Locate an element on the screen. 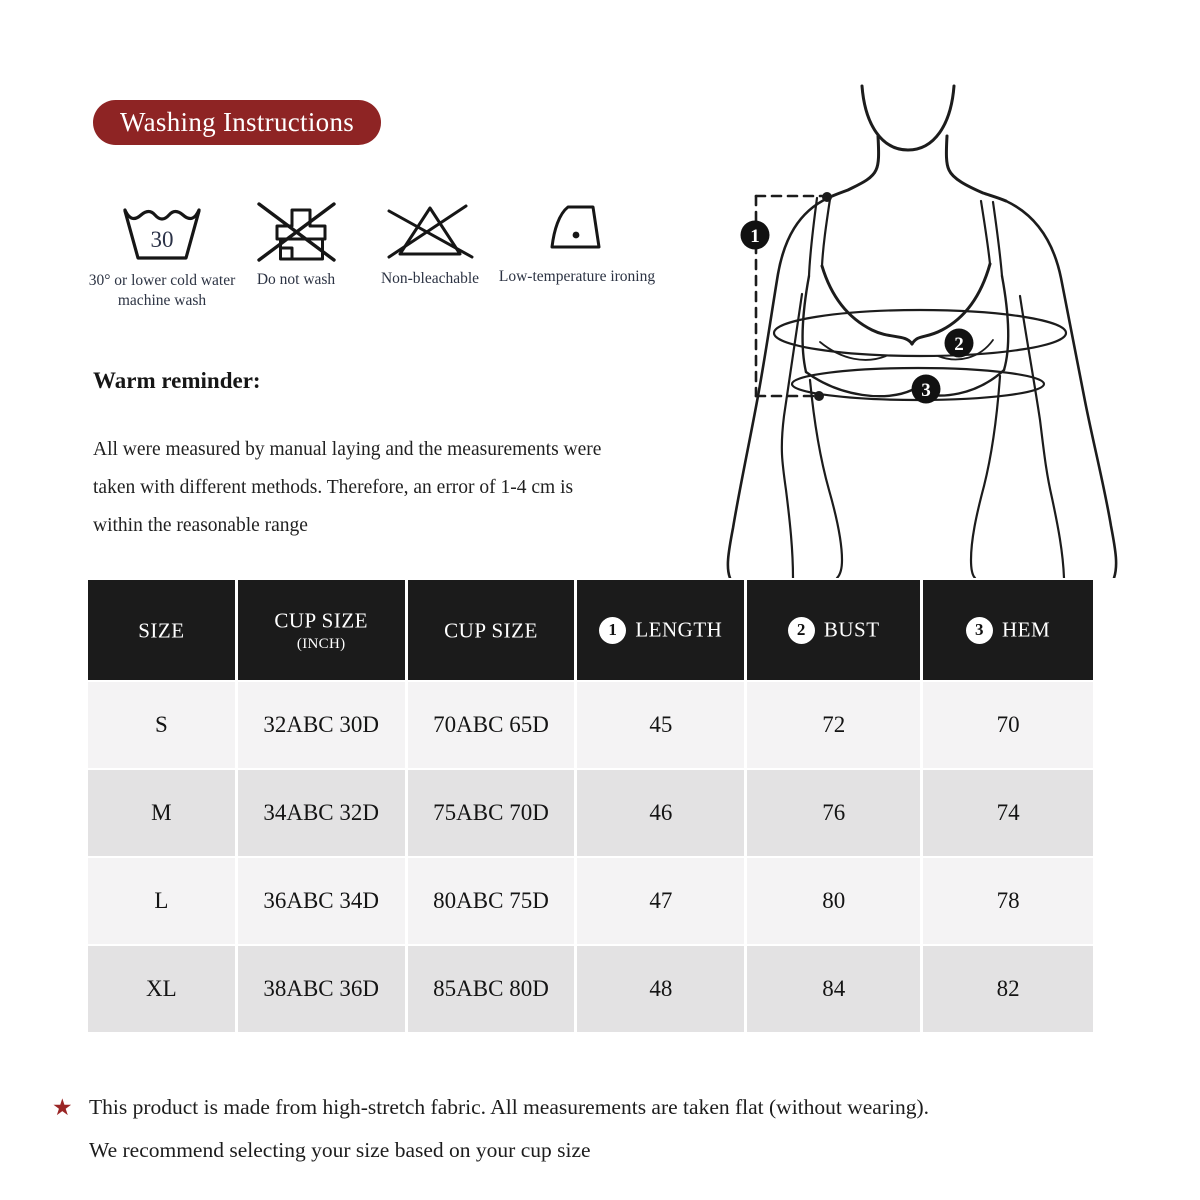 The width and height of the screenshot is (1200, 1200). care-label-machine-wash: 30° or lower cold water machine wash is located at coordinates (162, 290).